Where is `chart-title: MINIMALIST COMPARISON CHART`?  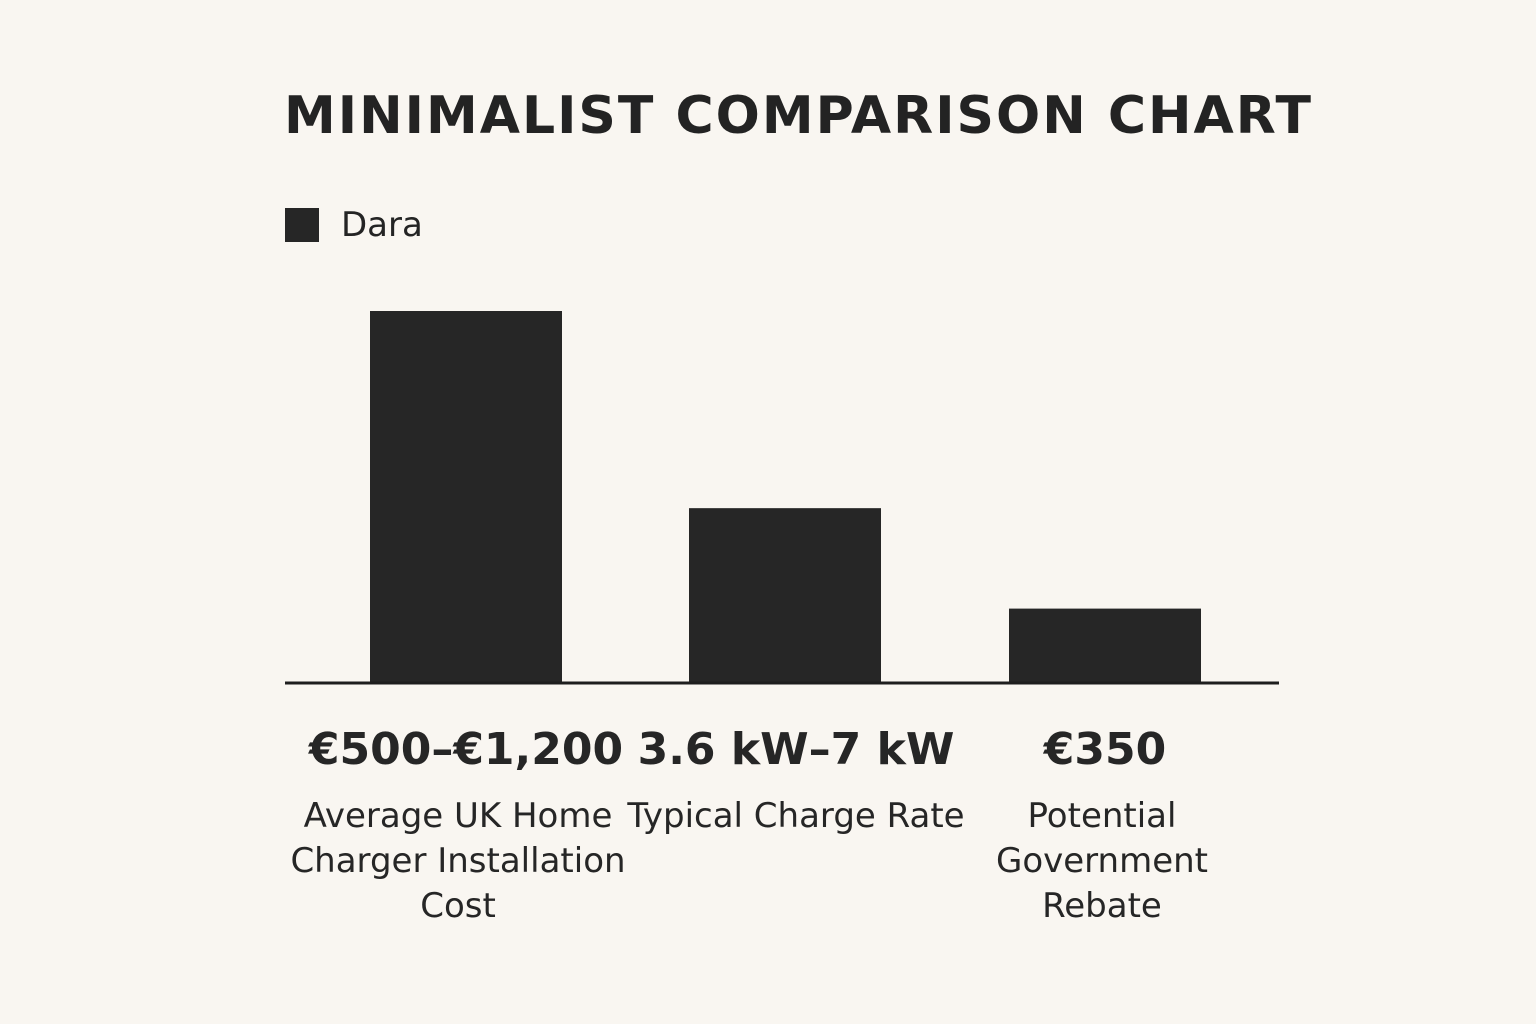 chart-title: MINIMALIST COMPARISON CHART is located at coordinates (798, 116).